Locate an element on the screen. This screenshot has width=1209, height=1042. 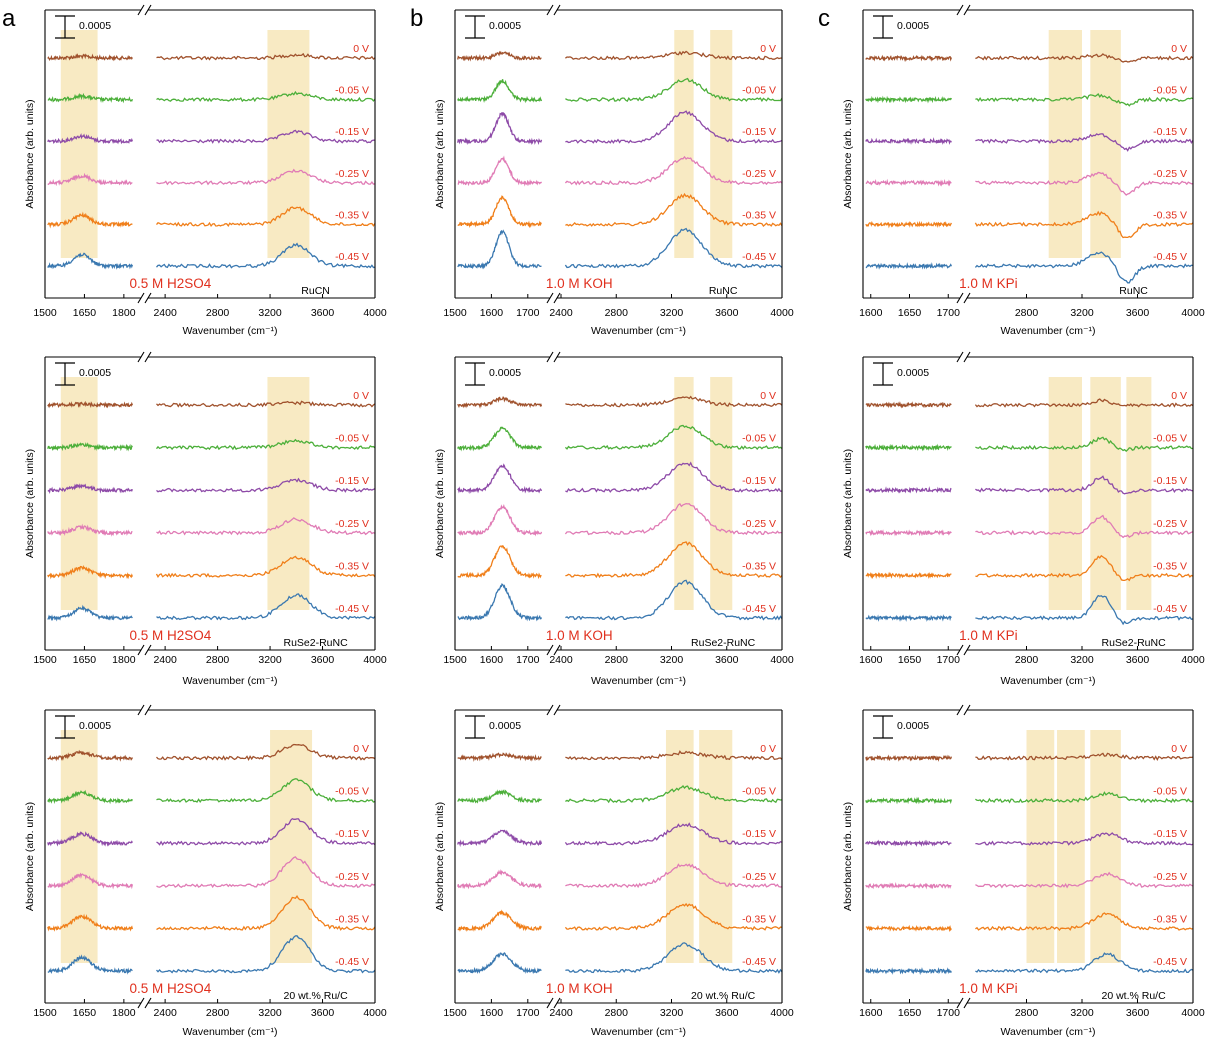
x-tick-label: 2800 is located at coordinates (617, 313).